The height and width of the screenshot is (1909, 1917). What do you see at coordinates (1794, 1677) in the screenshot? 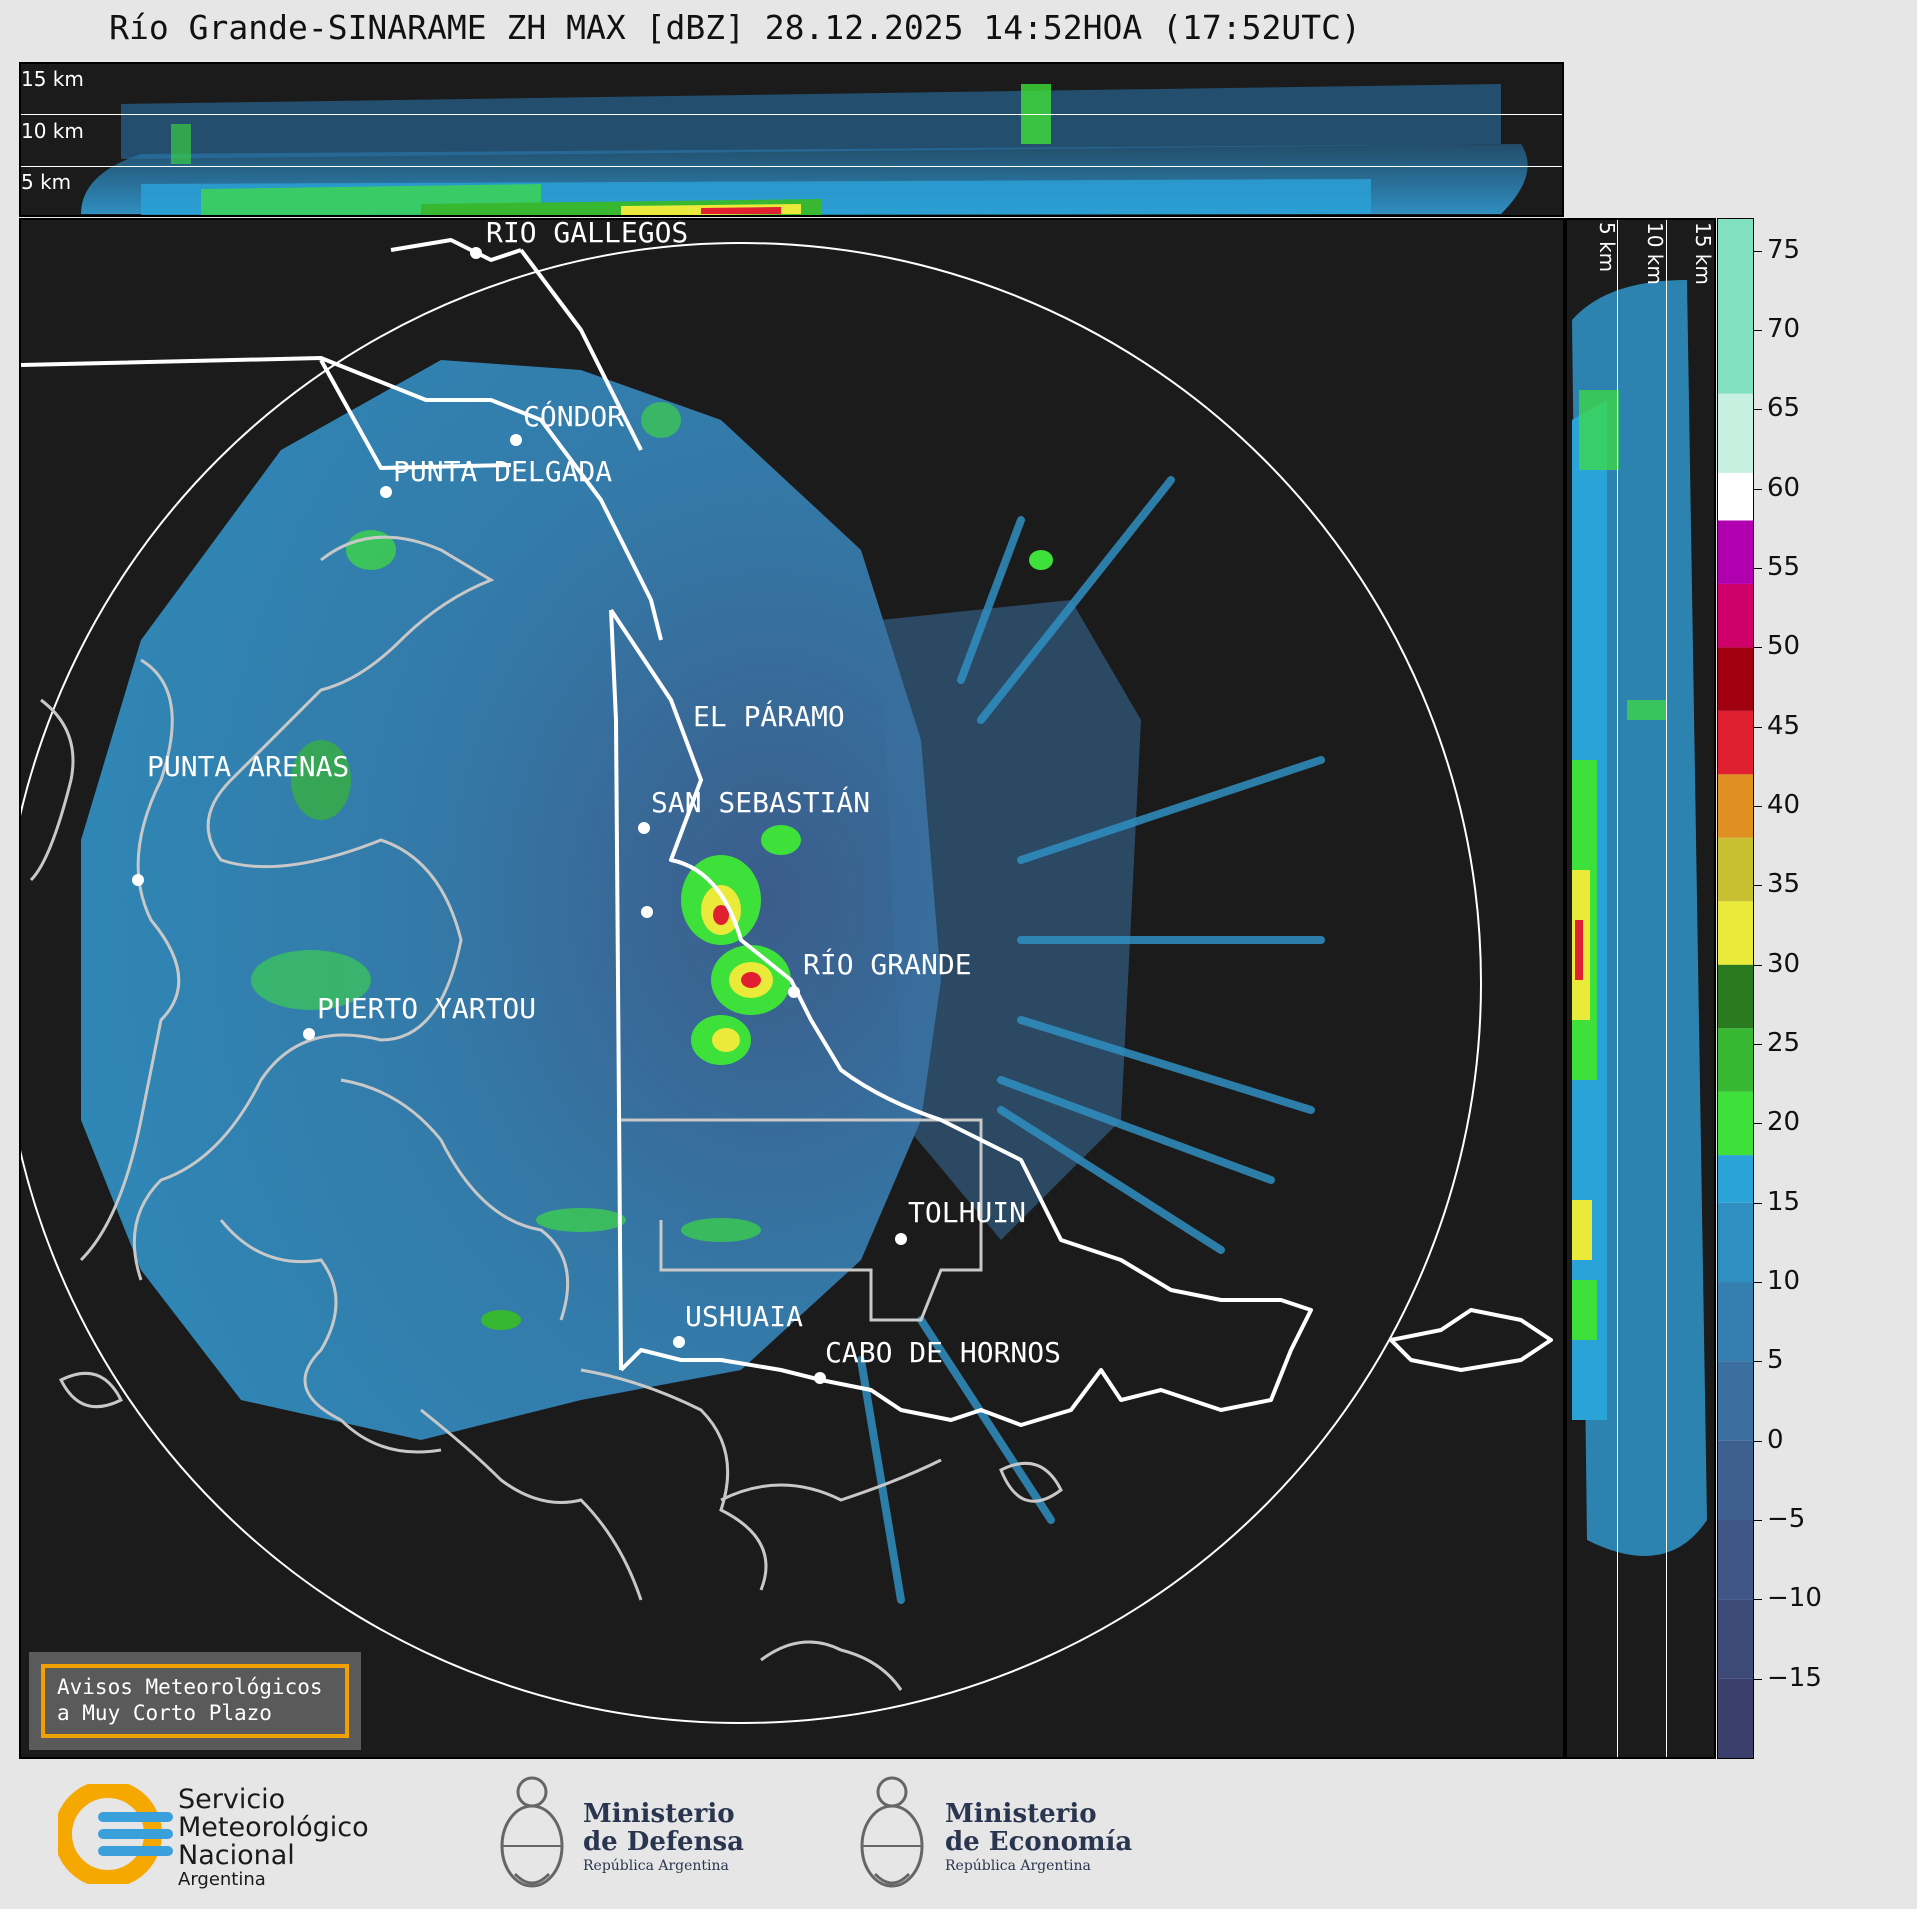
I see `colorbar-tick-label: −15` at bounding box center [1794, 1677].